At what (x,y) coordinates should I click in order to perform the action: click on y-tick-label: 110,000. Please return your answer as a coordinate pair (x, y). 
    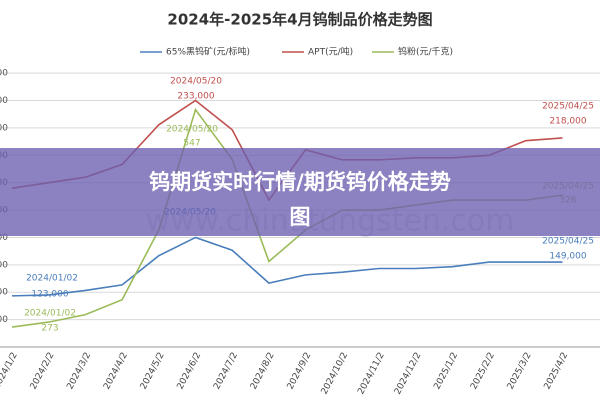
    Looking at the image, I should click on (4, 320).